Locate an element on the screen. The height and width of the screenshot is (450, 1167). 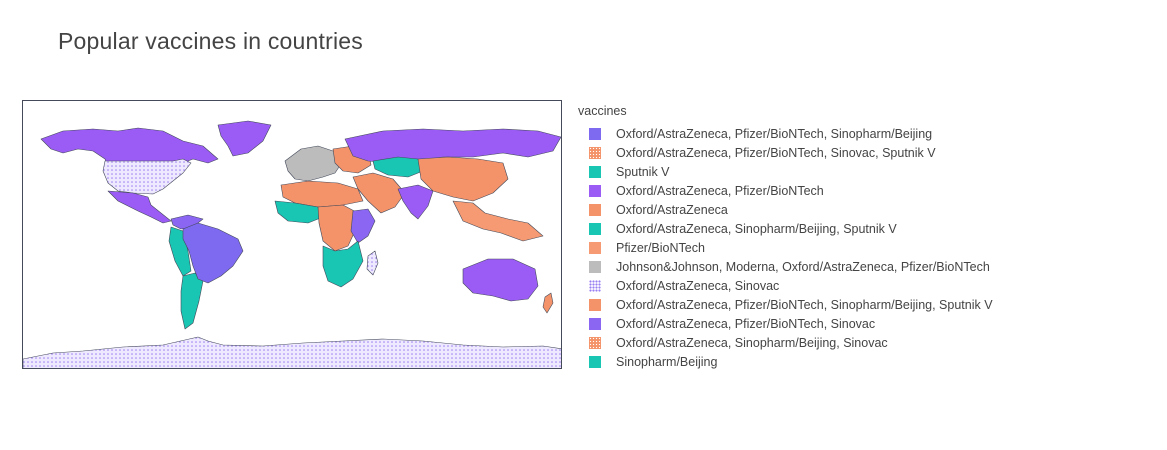
legend-label: Oxford/AstraZeneca, Pfizer/BioNTech is located at coordinates (720, 190).